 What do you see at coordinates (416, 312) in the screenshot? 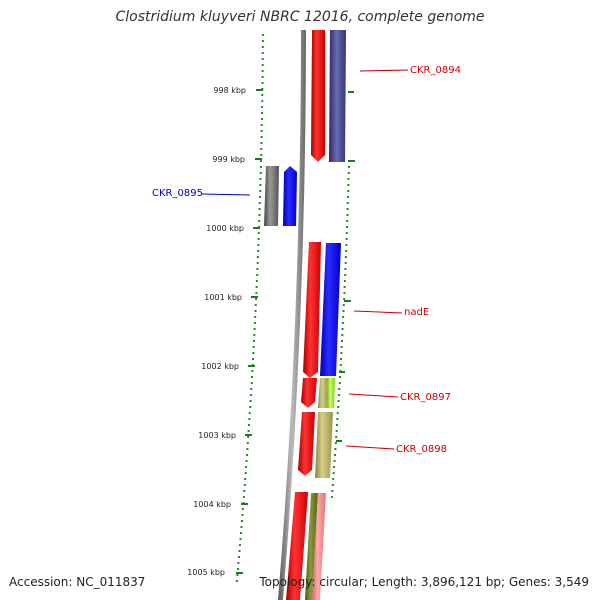
I see `gene-label-nade: nadE` at bounding box center [416, 312].